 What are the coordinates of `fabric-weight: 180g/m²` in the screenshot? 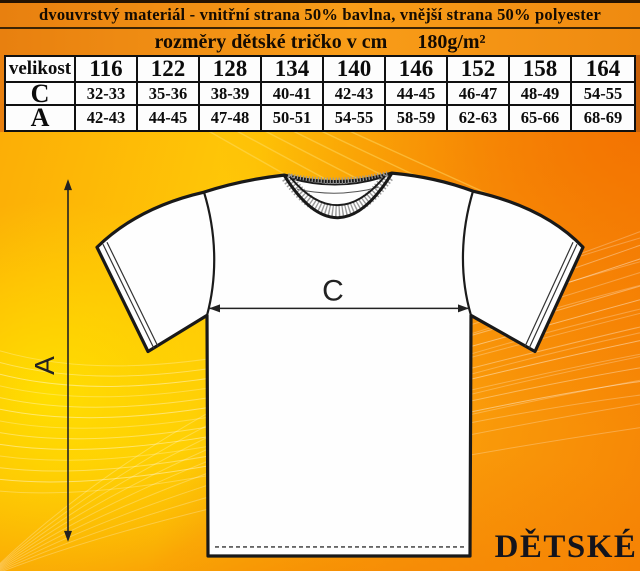 It's located at (451, 41).